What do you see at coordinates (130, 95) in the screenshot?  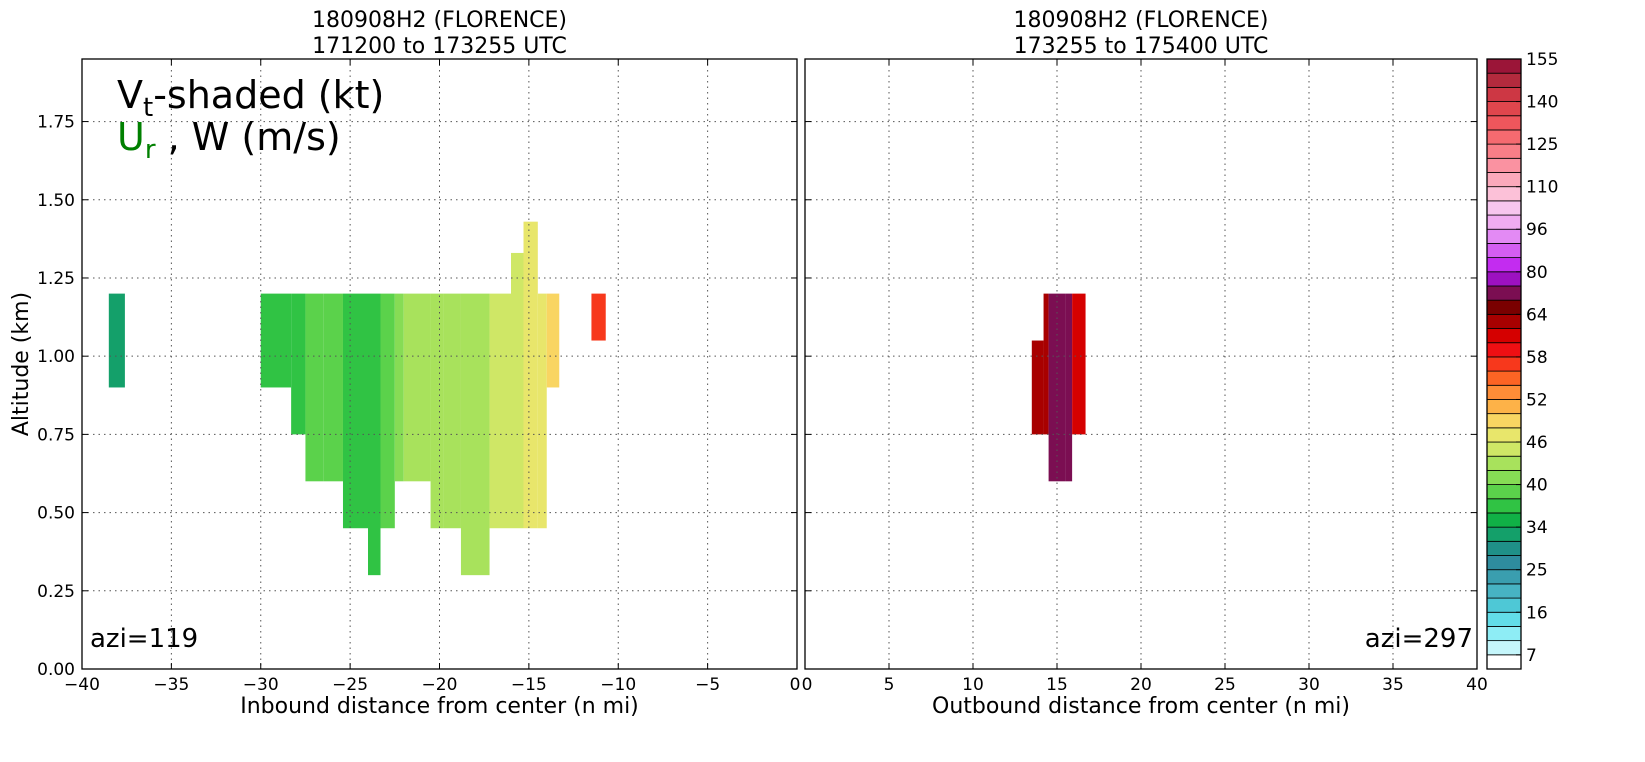 I see `legend-vt-symbol: V` at bounding box center [130, 95].